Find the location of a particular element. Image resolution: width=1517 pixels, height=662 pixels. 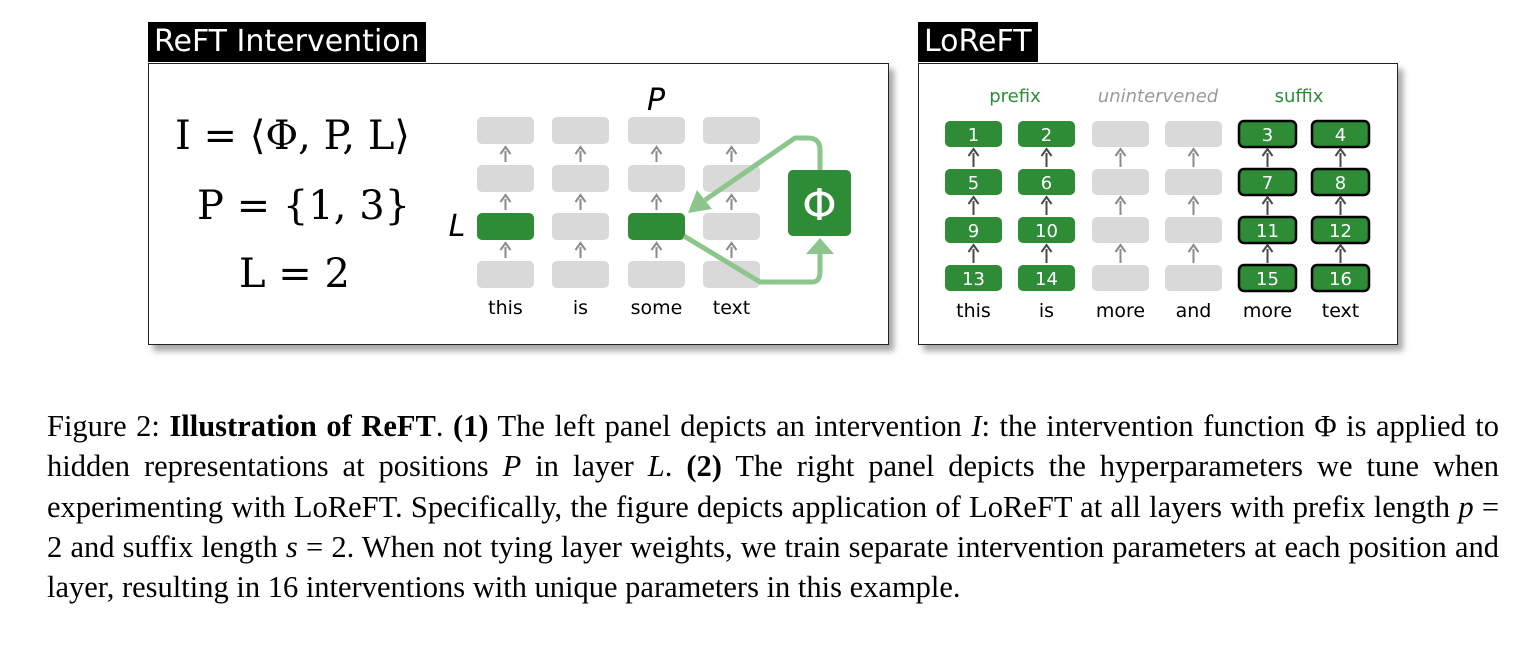

unintervened-label: unintervened is located at coordinates (1158, 96).